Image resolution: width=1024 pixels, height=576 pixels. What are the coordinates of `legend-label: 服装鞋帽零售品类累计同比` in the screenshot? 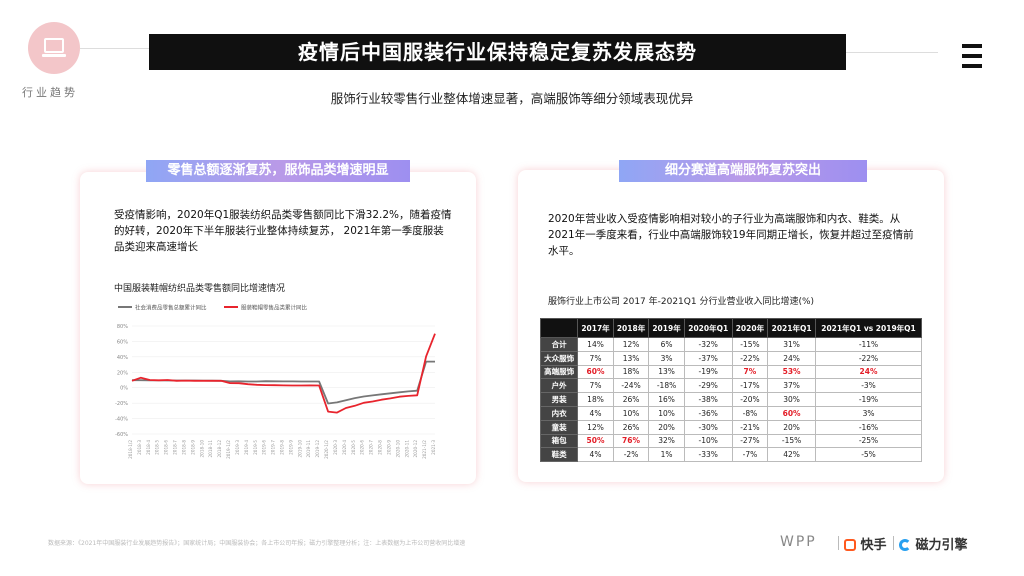 It's located at (274, 308).